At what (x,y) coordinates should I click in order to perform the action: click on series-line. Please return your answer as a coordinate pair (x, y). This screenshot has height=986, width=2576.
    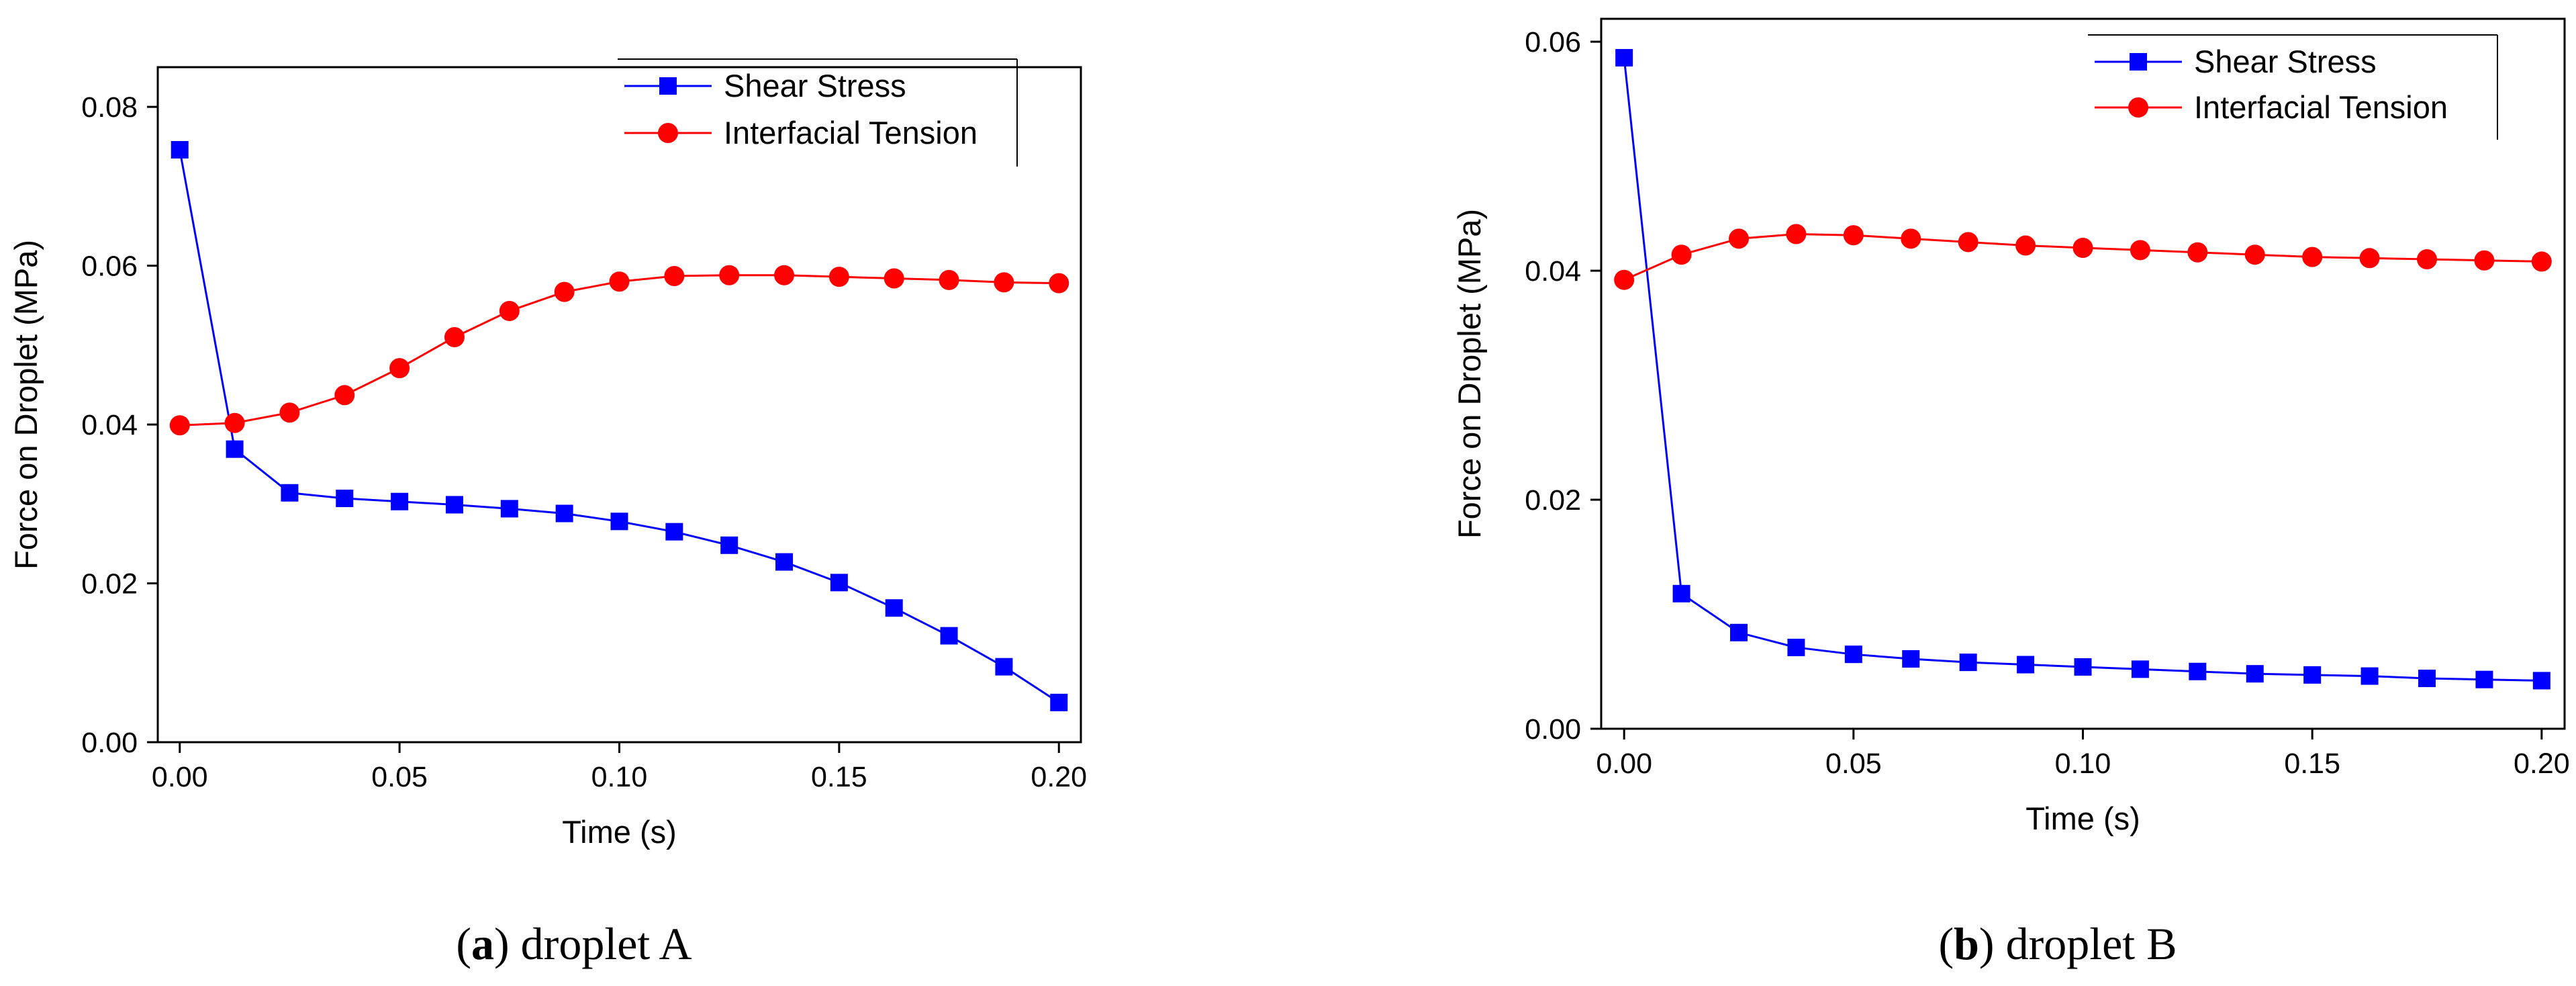
    Looking at the image, I should click on (619, 350).